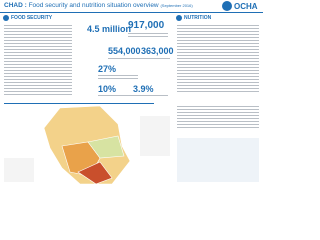  I want to click on map-title, so click(79, 104).